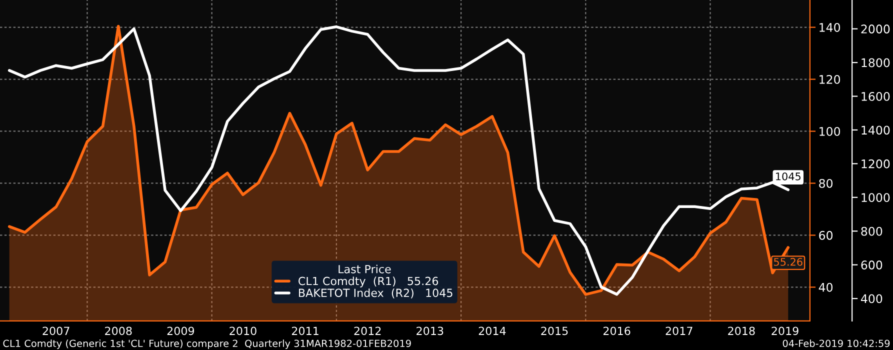  Describe the element at coordinates (56, 331) in the screenshot. I see `x-tick-label: 2007` at that location.